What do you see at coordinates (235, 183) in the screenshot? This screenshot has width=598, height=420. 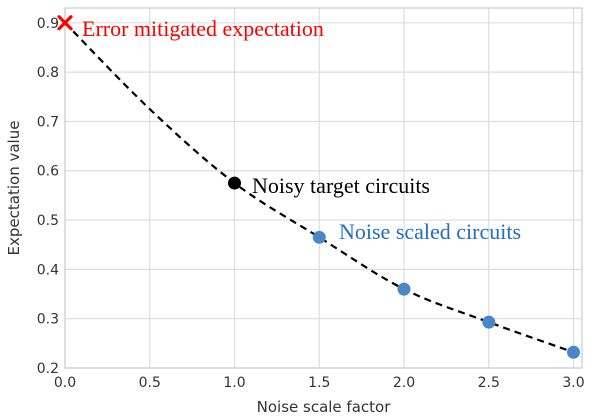 I see `noisy-target-circuits-point` at bounding box center [235, 183].